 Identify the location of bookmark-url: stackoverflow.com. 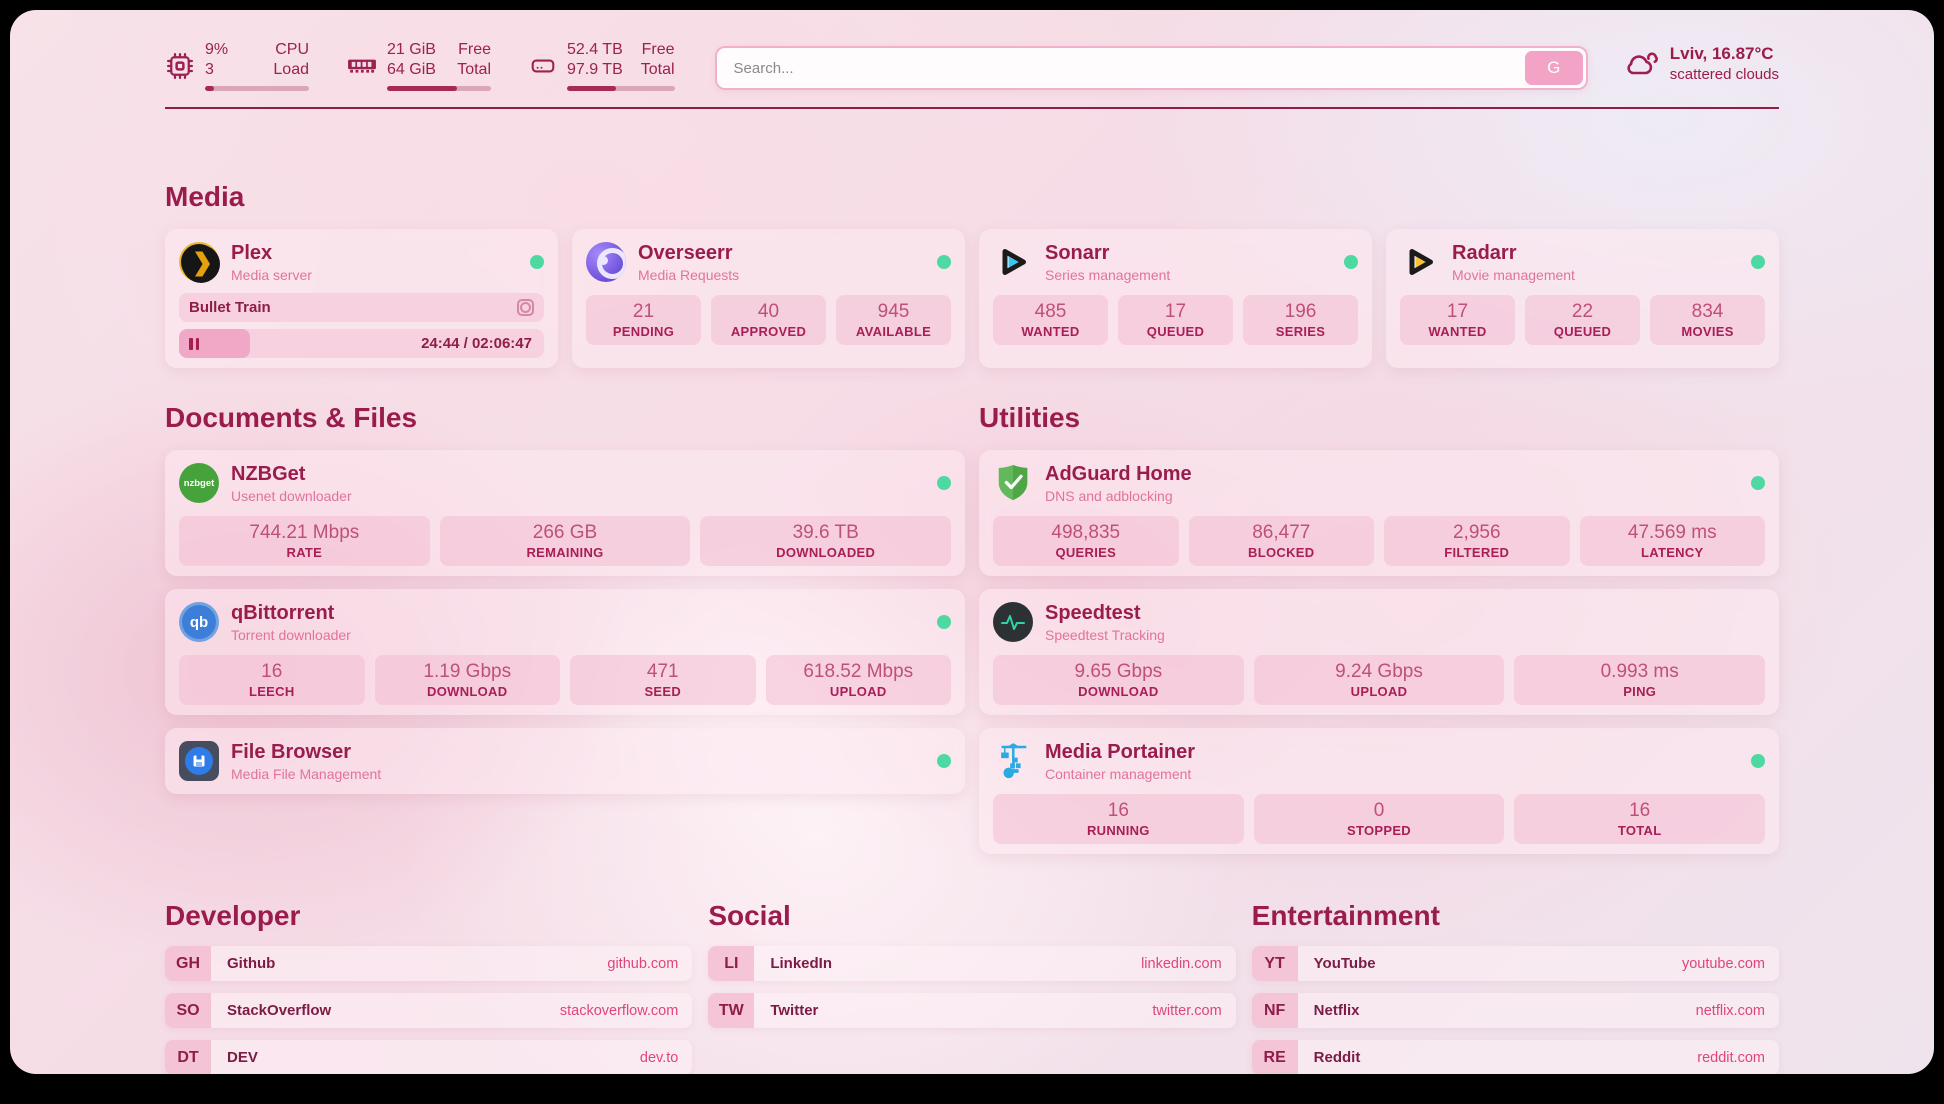
(619, 1010).